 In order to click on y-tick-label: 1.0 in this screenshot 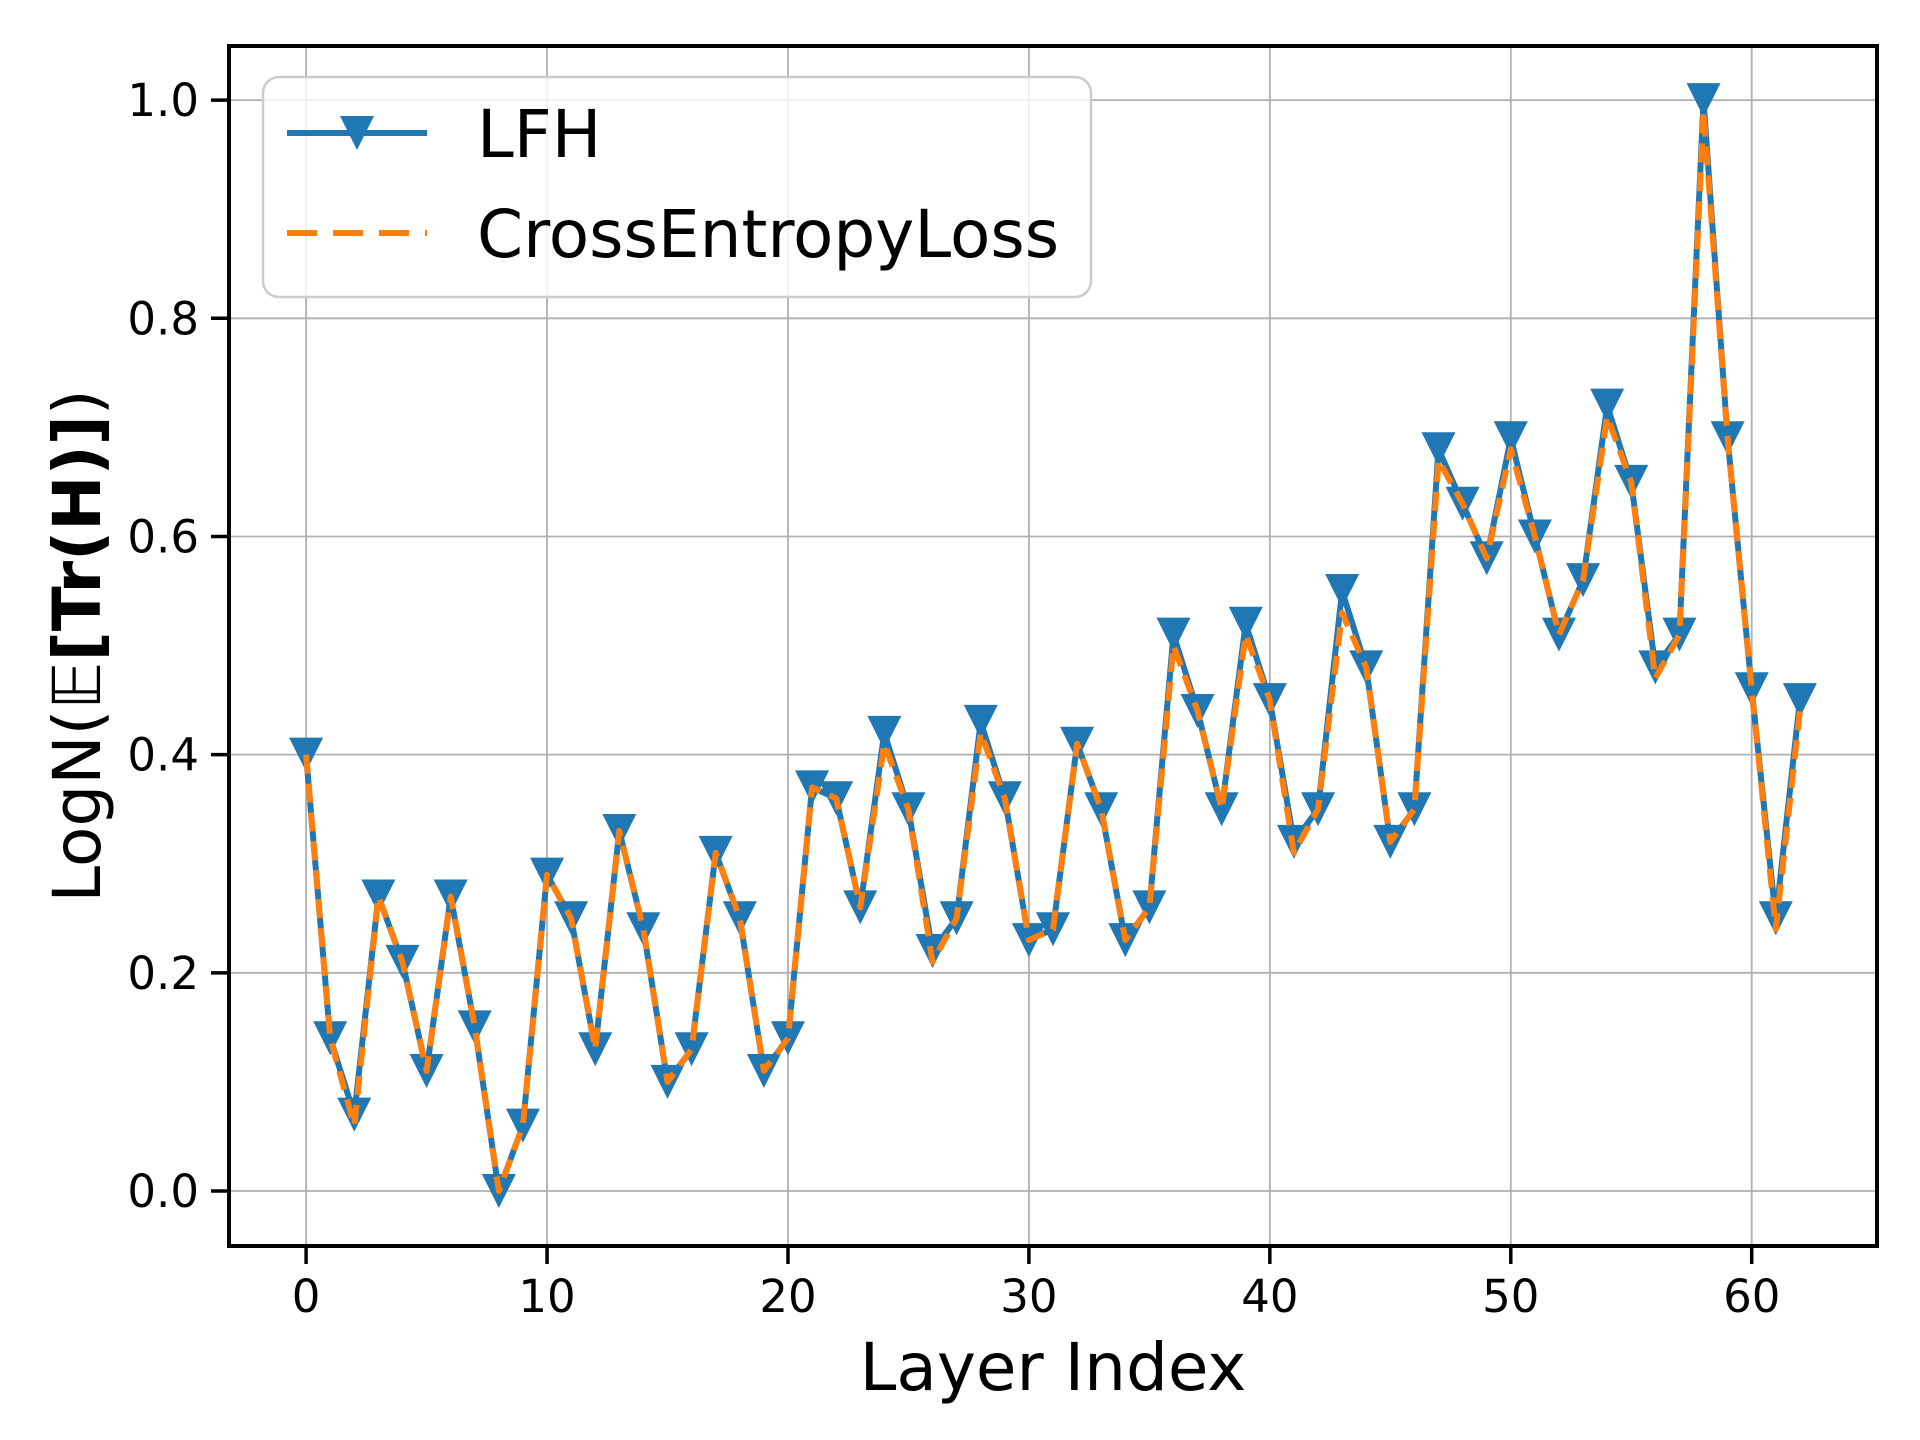, I will do `click(163, 100)`.